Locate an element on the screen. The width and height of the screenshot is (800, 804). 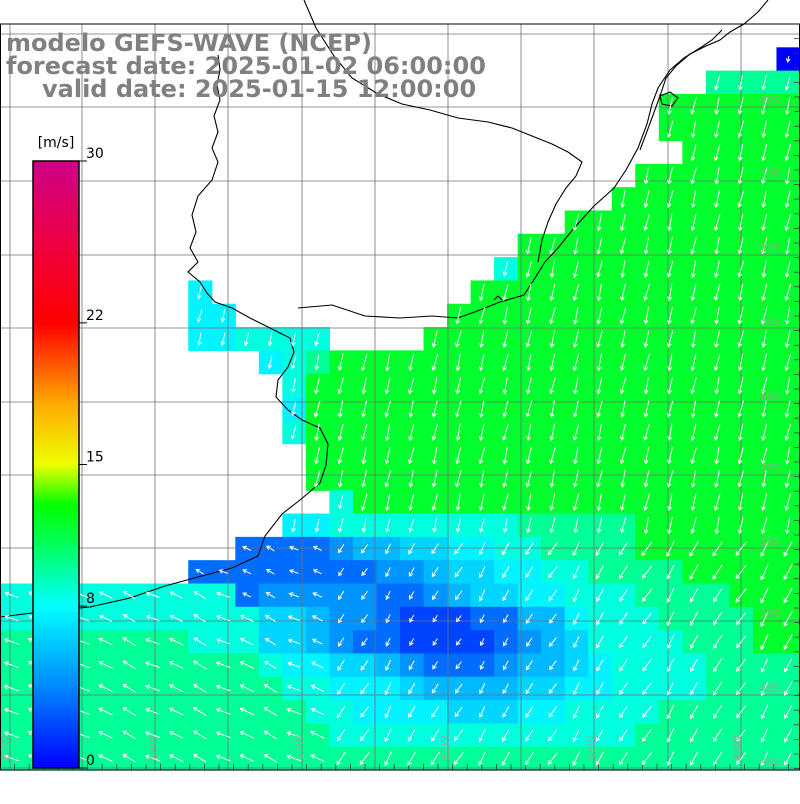
colorbar-tick-label: 0 is located at coordinates (90, 761).